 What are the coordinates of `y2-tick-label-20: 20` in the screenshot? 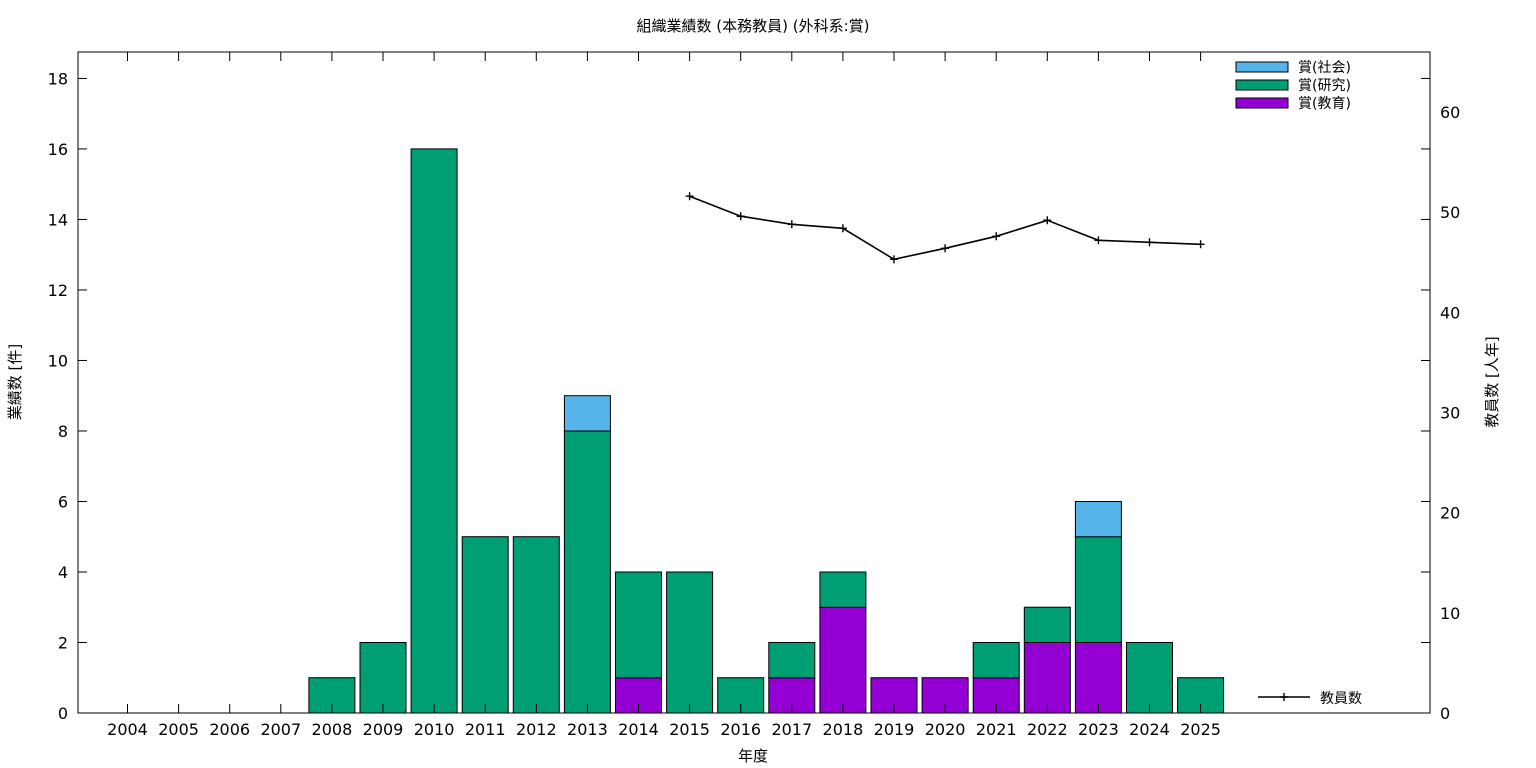 It's located at (1450, 513).